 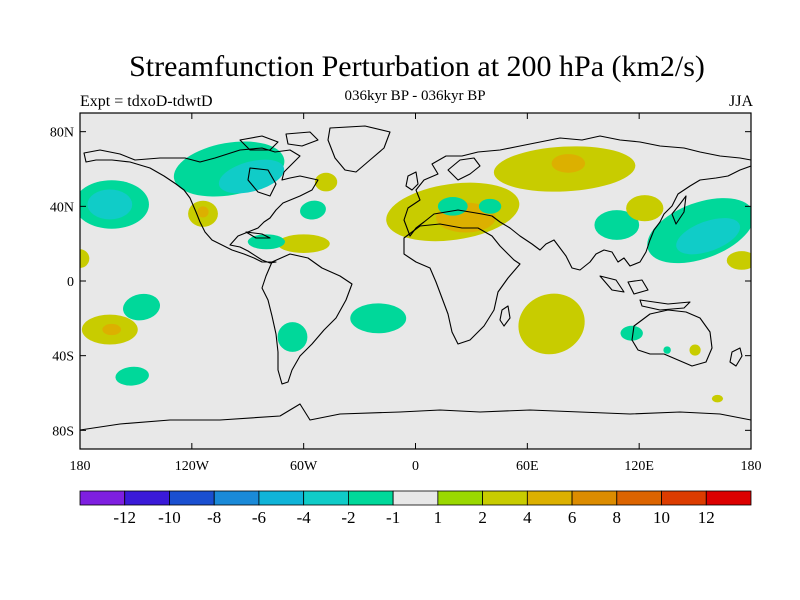 What do you see at coordinates (70, 282) in the screenshot?
I see `y-tick-label-2: 0` at bounding box center [70, 282].